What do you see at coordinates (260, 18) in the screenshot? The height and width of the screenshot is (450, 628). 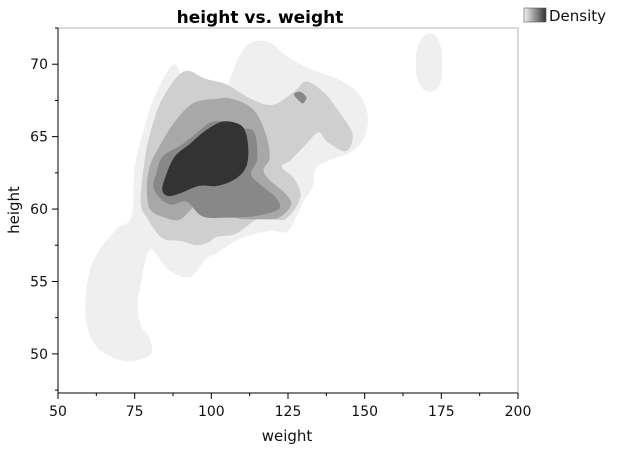 I see `chart-title: height vs. weight` at bounding box center [260, 18].